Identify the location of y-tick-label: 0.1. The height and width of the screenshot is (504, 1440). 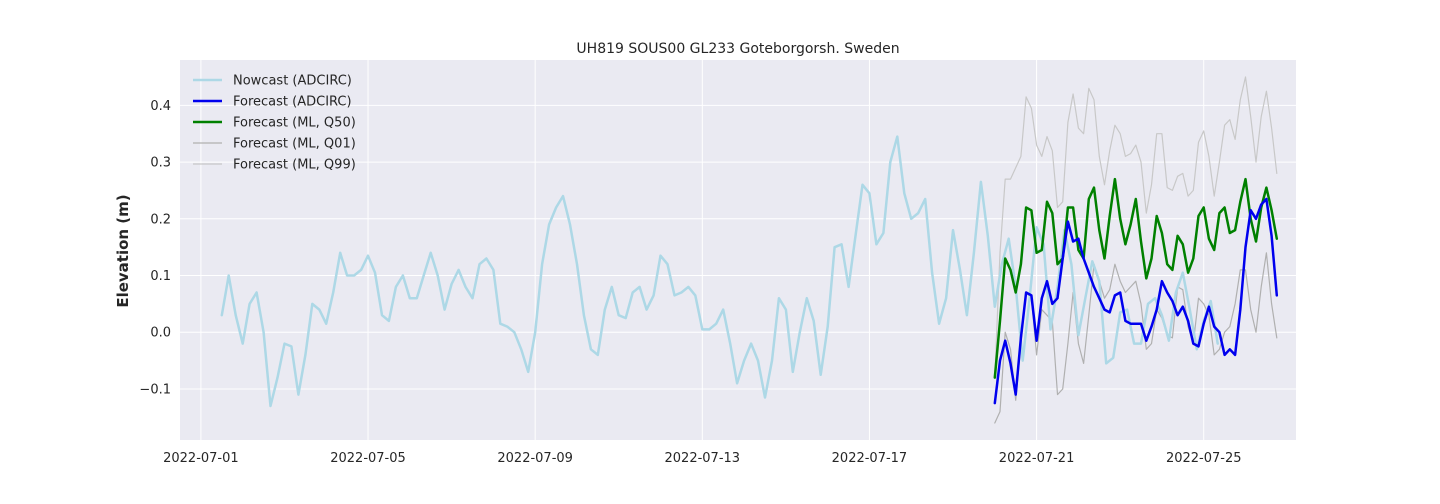
(160, 276).